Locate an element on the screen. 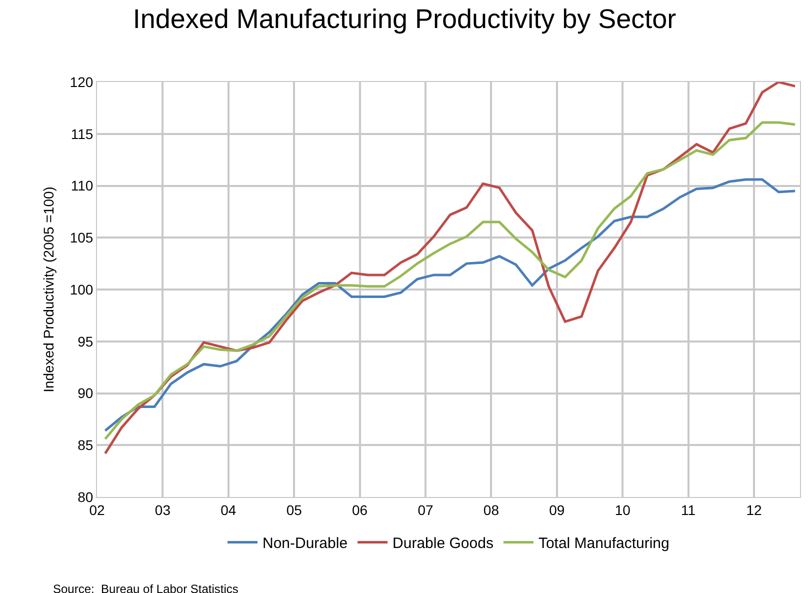 The width and height of the screenshot is (809, 593). y-tick-label: 110 is located at coordinates (82, 186).